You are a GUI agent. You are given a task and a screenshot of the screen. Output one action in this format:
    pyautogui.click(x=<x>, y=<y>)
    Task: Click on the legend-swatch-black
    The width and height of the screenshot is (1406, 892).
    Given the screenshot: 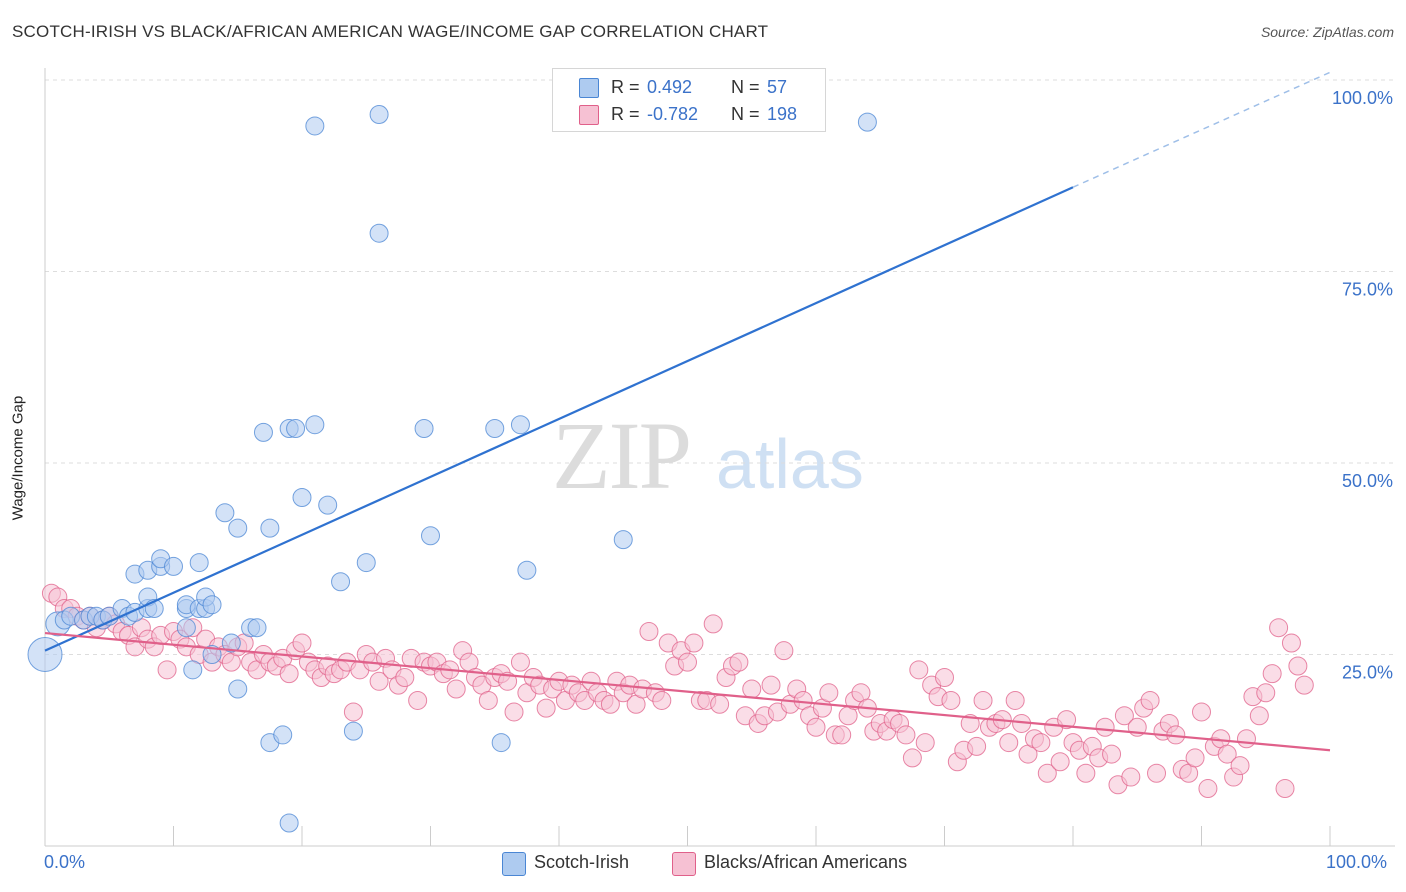 What is the action you would take?
    pyautogui.click(x=589, y=115)
    